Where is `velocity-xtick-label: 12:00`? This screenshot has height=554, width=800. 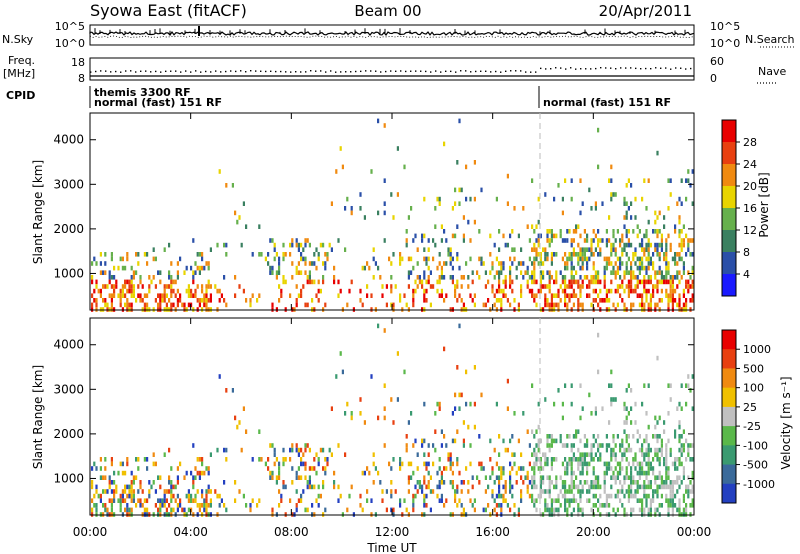
velocity-xtick-label: 12:00 is located at coordinates (392, 532).